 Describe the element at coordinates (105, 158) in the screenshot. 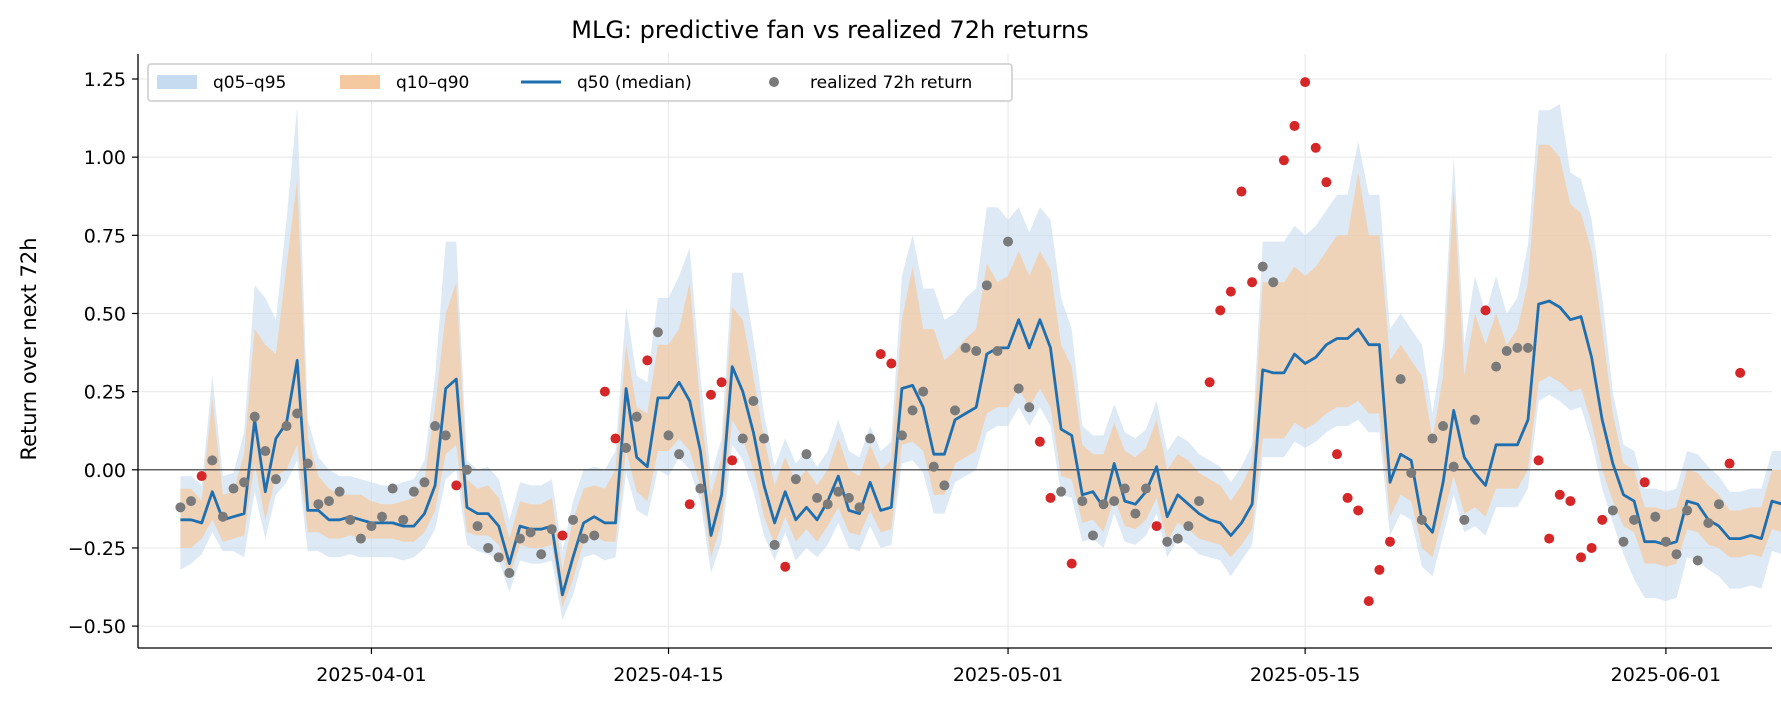

I see `y-tick-label: 1.00` at that location.